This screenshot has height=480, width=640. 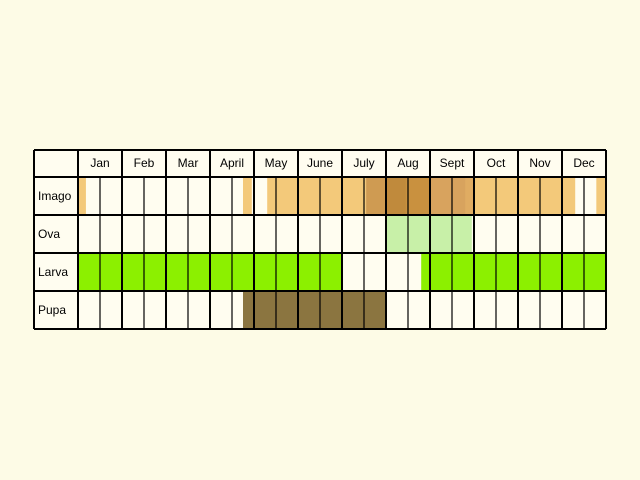 I want to click on month-label: Sept, so click(x=452, y=163).